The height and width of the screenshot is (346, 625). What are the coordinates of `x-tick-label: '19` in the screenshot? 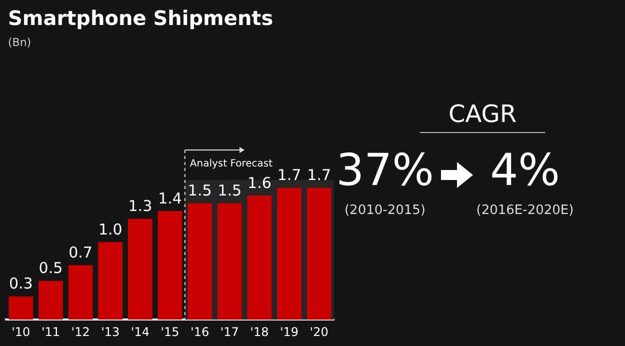 It's located at (289, 331).